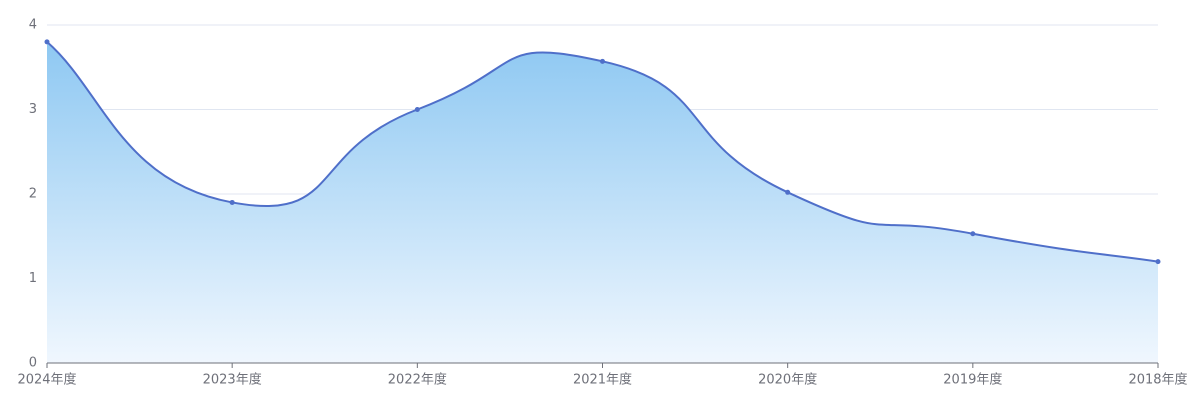 Image resolution: width=1199 pixels, height=400 pixels. What do you see at coordinates (33, 363) in the screenshot?
I see `y-tick-label: 0` at bounding box center [33, 363].